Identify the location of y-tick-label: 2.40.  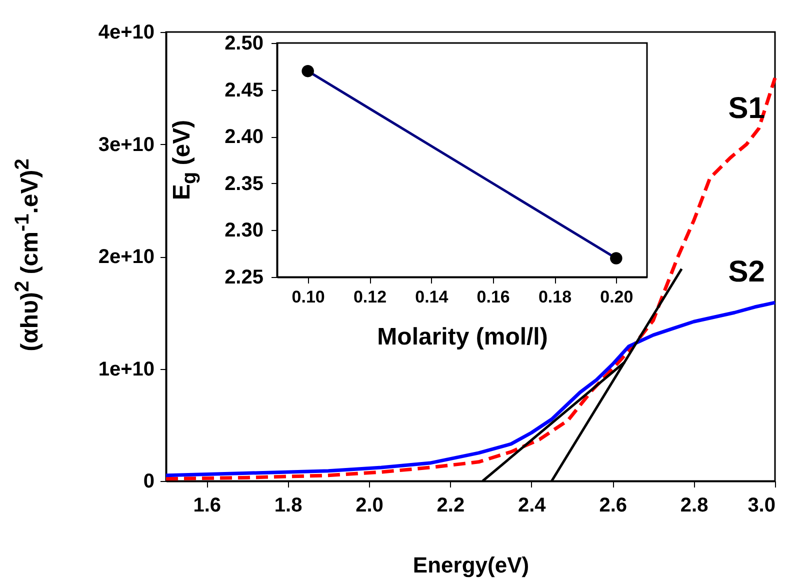
(244, 137).